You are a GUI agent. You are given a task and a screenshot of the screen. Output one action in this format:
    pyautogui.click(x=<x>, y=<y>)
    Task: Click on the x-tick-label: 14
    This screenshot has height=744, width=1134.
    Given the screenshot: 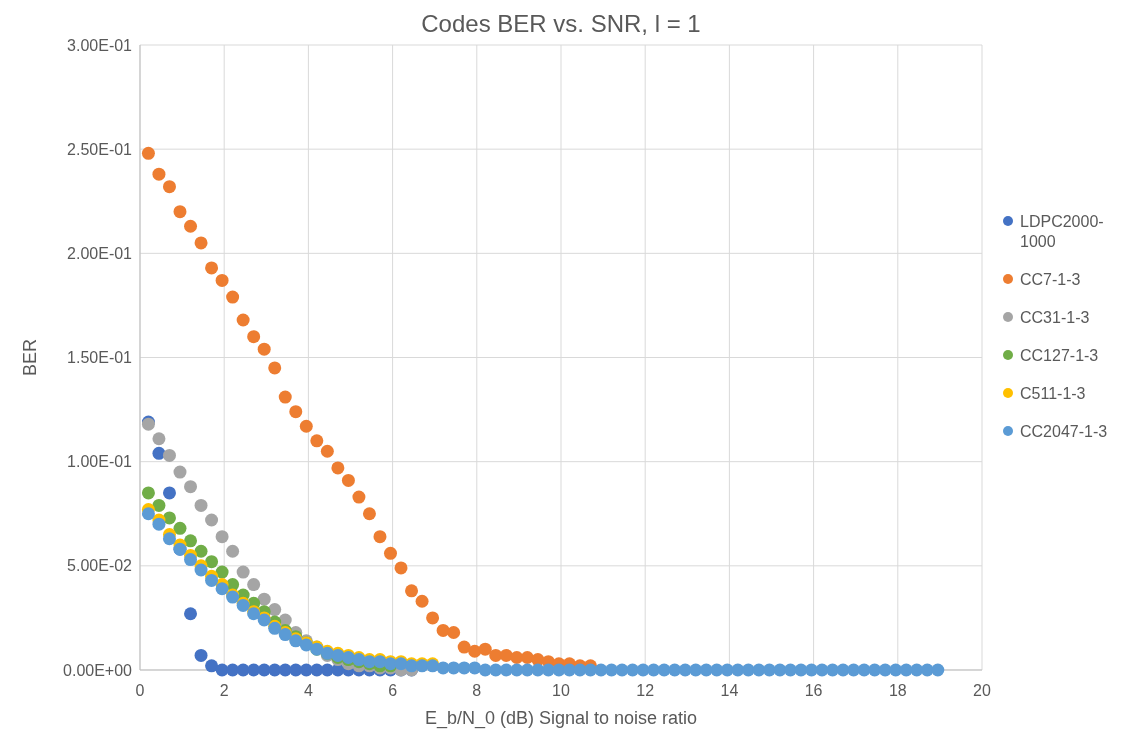 What is the action you would take?
    pyautogui.click(x=729, y=690)
    